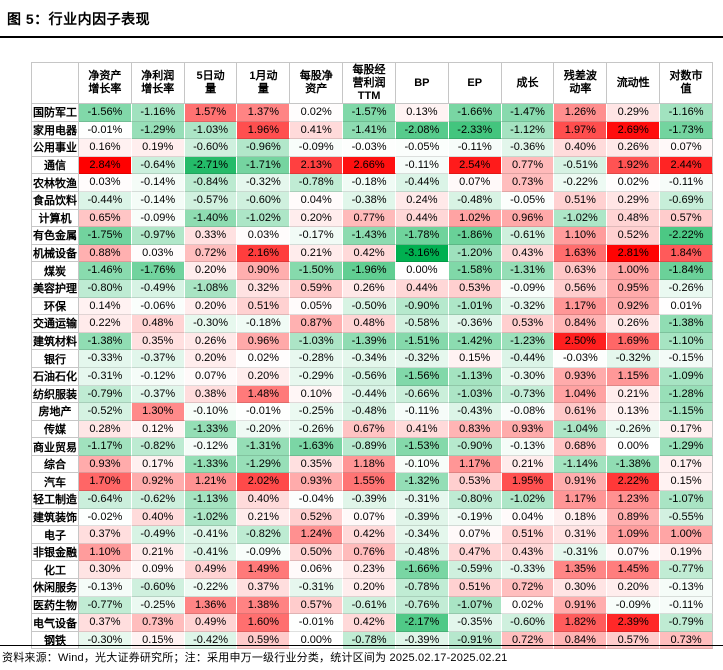 This screenshot has width=723, height=670. I want to click on industry-label: 煤炭, so click(55, 271).